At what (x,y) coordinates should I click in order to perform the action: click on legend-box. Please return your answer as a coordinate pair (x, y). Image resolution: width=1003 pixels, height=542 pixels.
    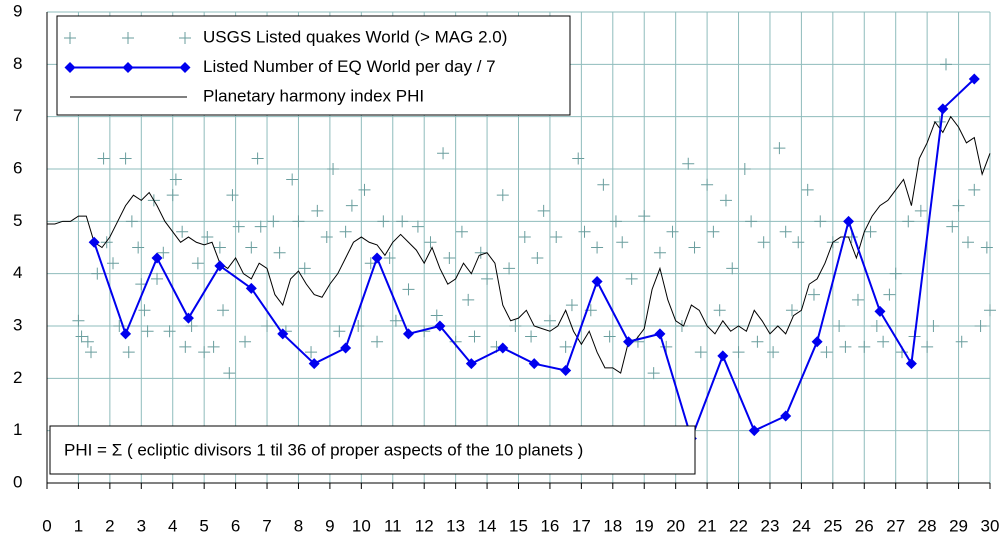
    Looking at the image, I should click on (313, 65).